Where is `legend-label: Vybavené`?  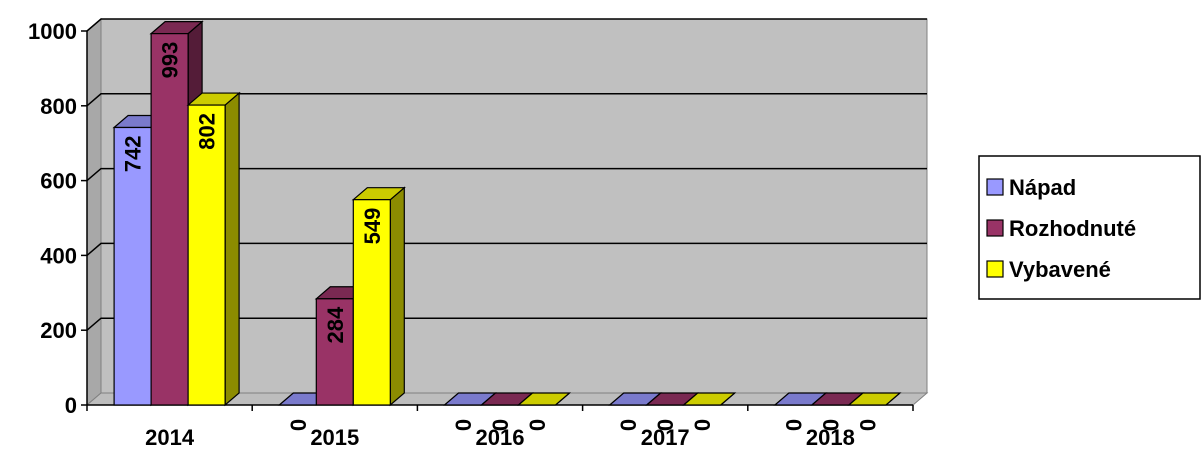 legend-label: Vybavené is located at coordinates (1060, 269).